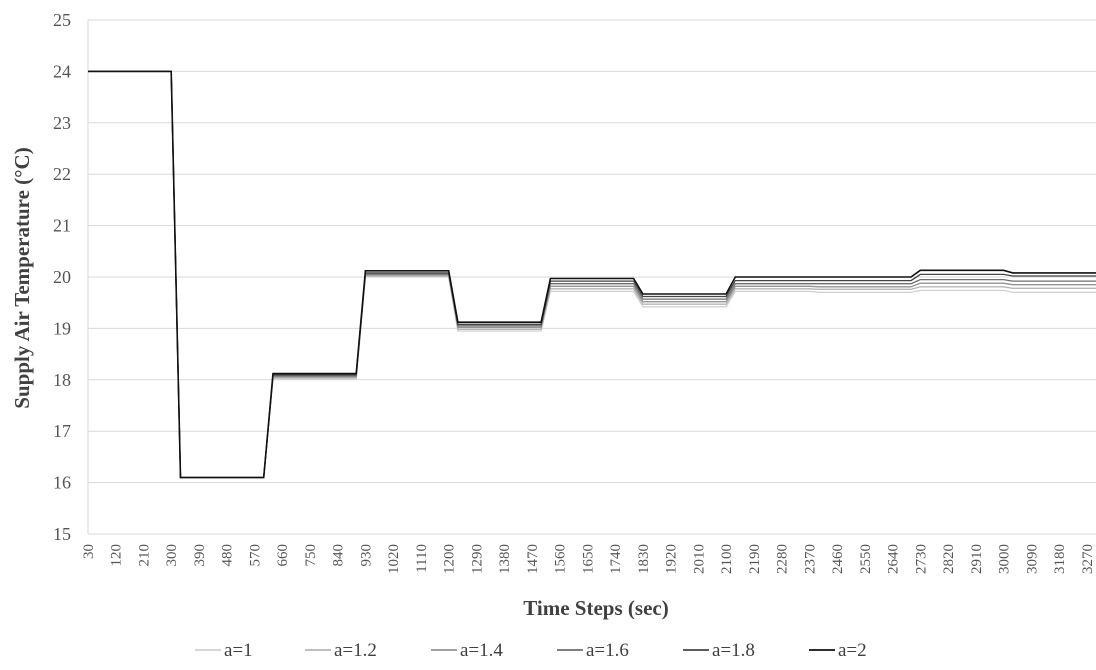 The height and width of the screenshot is (670, 1096). What do you see at coordinates (949, 559) in the screenshot?
I see `x-tick-label: 2820` at bounding box center [949, 559].